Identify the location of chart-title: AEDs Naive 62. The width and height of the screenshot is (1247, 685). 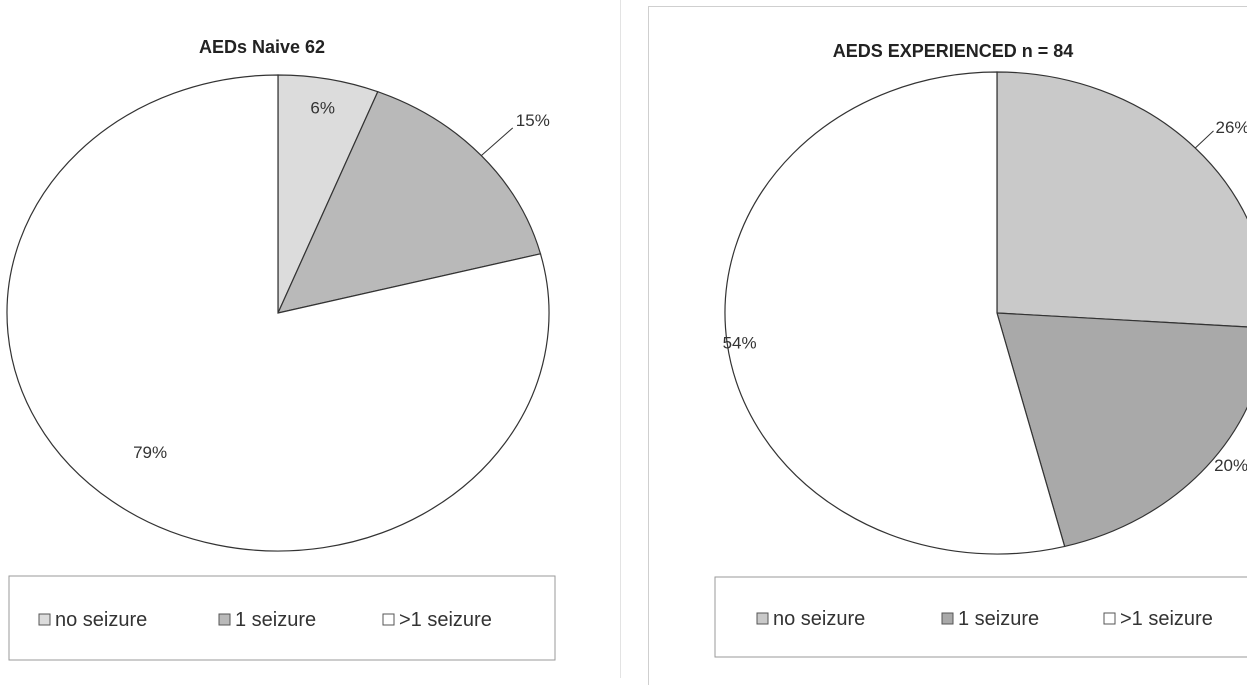
(262, 47).